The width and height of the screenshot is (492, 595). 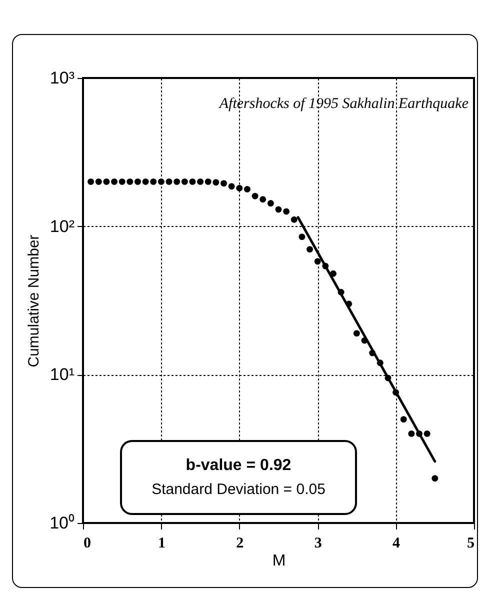 What do you see at coordinates (62, 374) in the screenshot?
I see `y-tick-label: 10¹` at bounding box center [62, 374].